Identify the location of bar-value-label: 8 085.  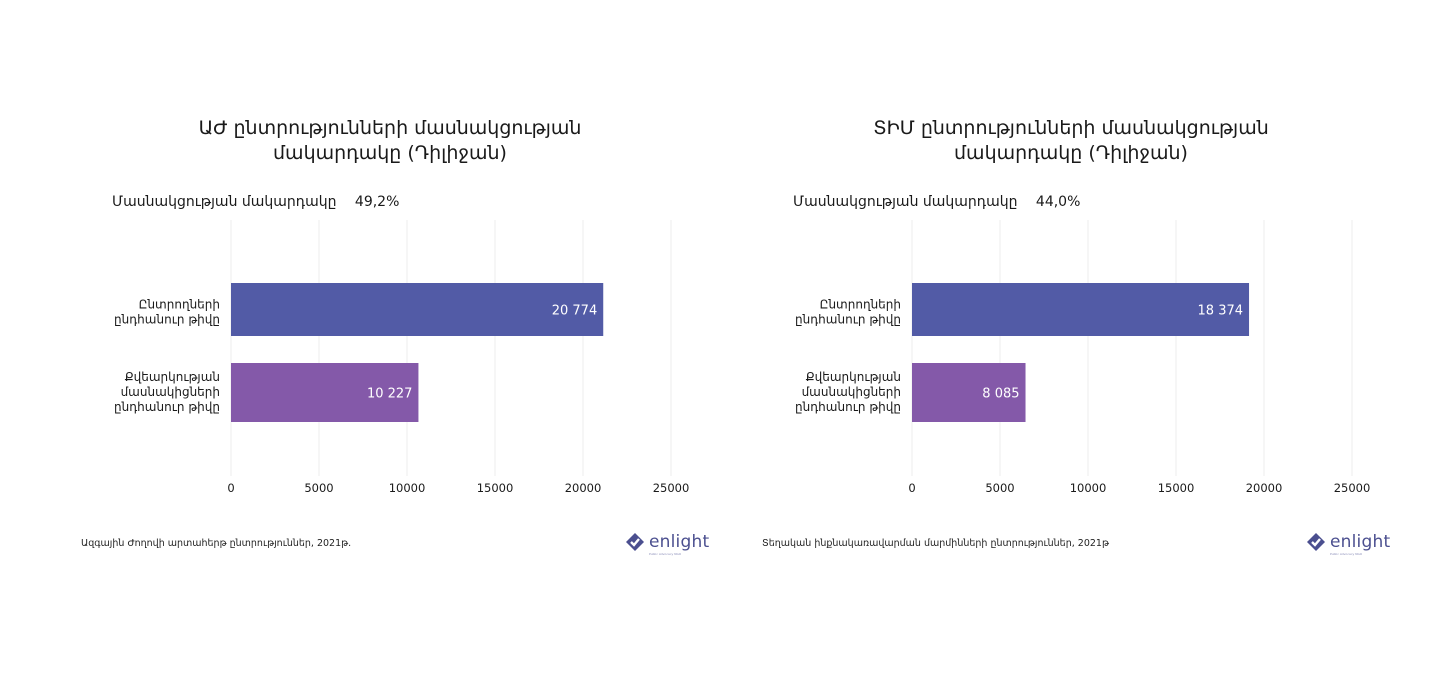
(1000, 394).